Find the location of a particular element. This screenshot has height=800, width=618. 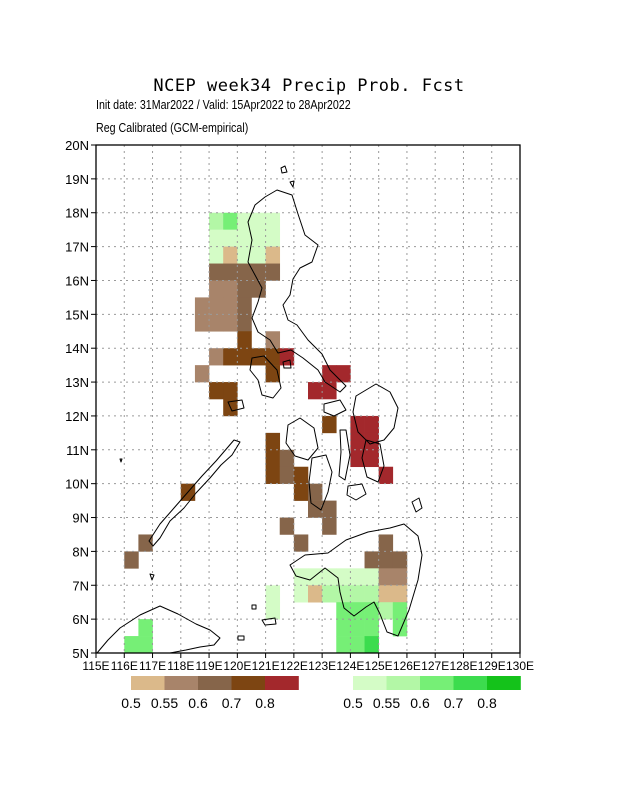

legend-wet-label: 0.8 is located at coordinates (487, 703).